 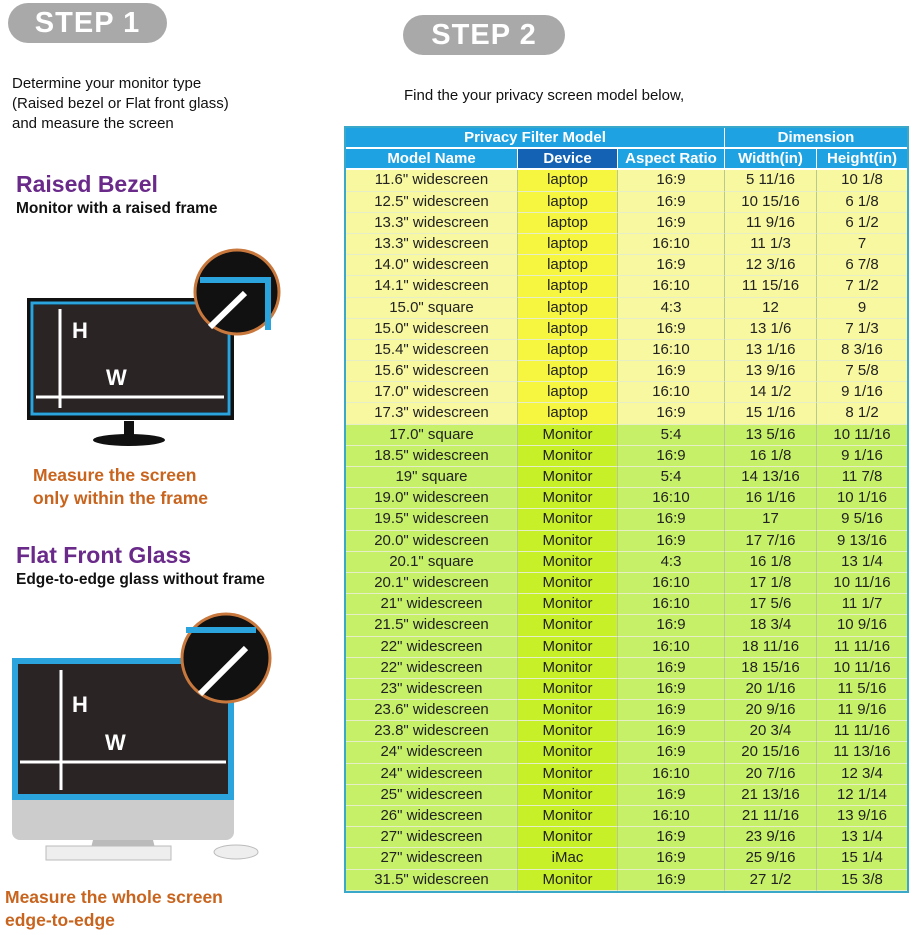 What do you see at coordinates (484, 35) in the screenshot?
I see `step2-badge: STEP 2` at bounding box center [484, 35].